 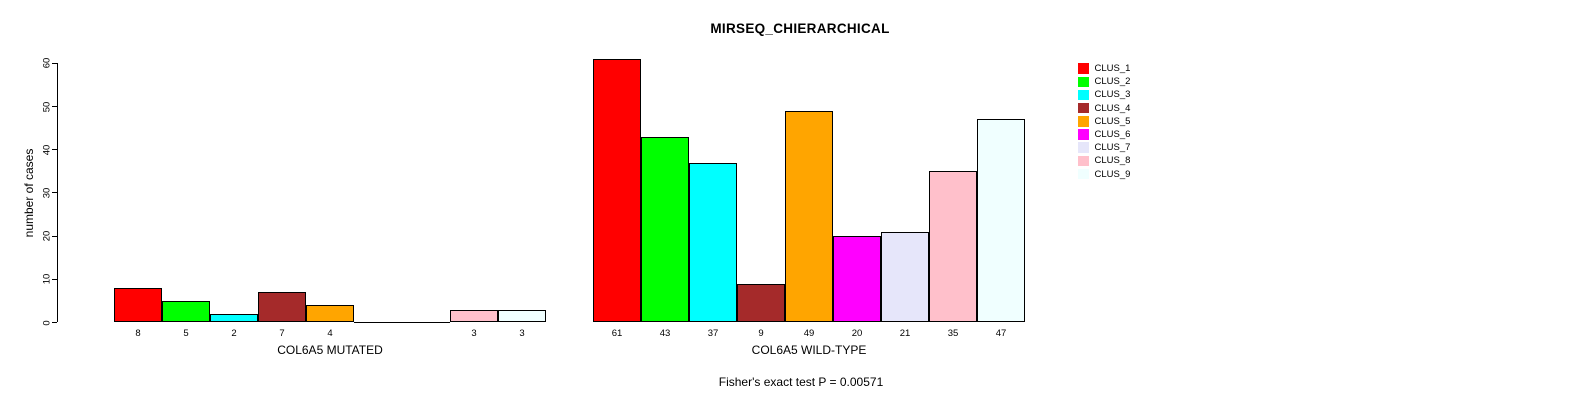 I want to click on legend-item-CLUS_4: CLUS_4, so click(x=1104, y=108).